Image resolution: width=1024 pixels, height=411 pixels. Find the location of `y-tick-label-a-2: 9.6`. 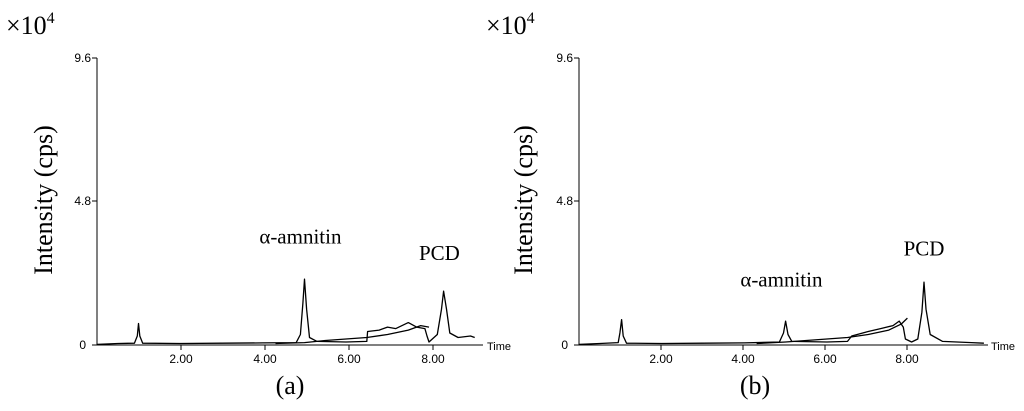

y-tick-label-a-2: 9.6 is located at coordinates (82, 58).